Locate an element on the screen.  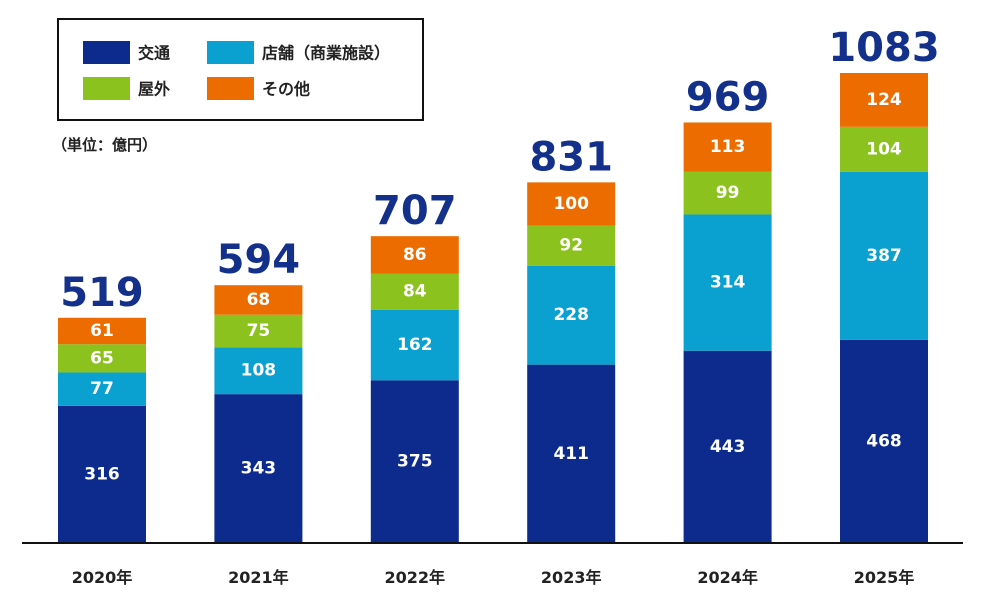
legend-box is located at coordinates (240, 69).